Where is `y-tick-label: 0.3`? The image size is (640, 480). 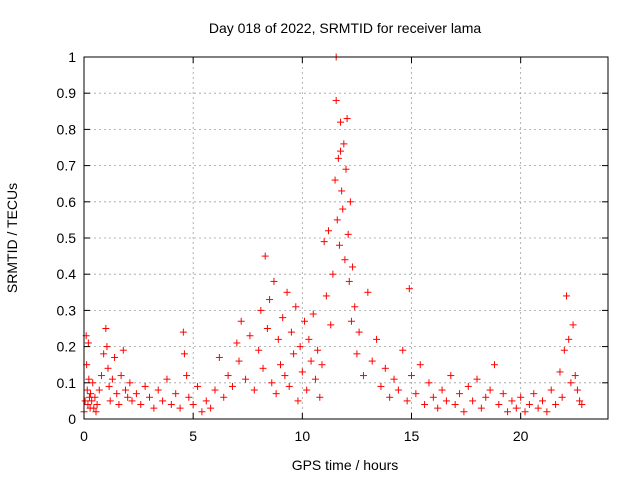
y-tick-label: 0.3 is located at coordinates (67, 310).